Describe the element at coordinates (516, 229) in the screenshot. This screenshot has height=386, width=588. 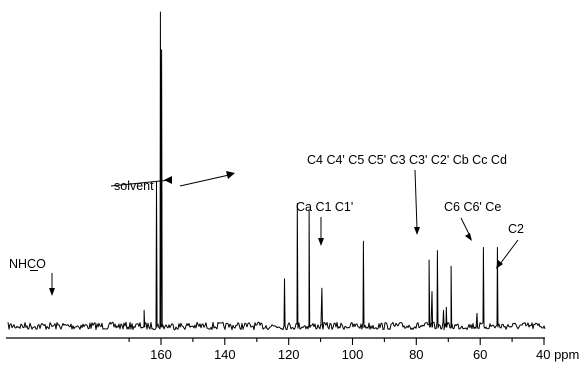
I see `label-c2: C2` at that location.